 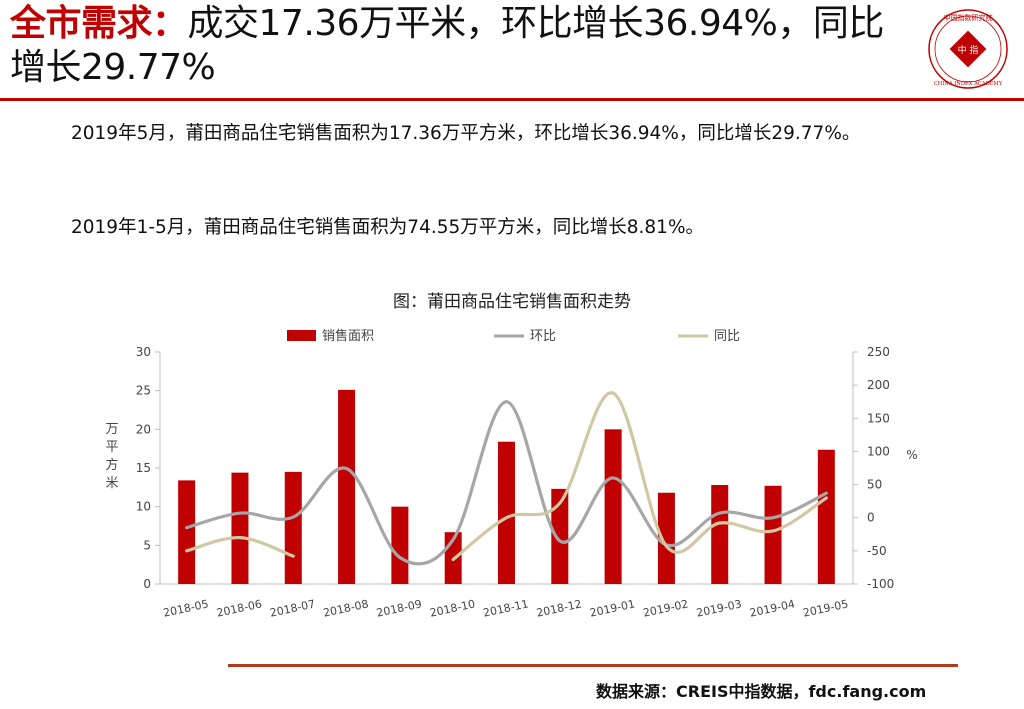 I want to click on y-tick-label: 15, so click(x=143, y=468).